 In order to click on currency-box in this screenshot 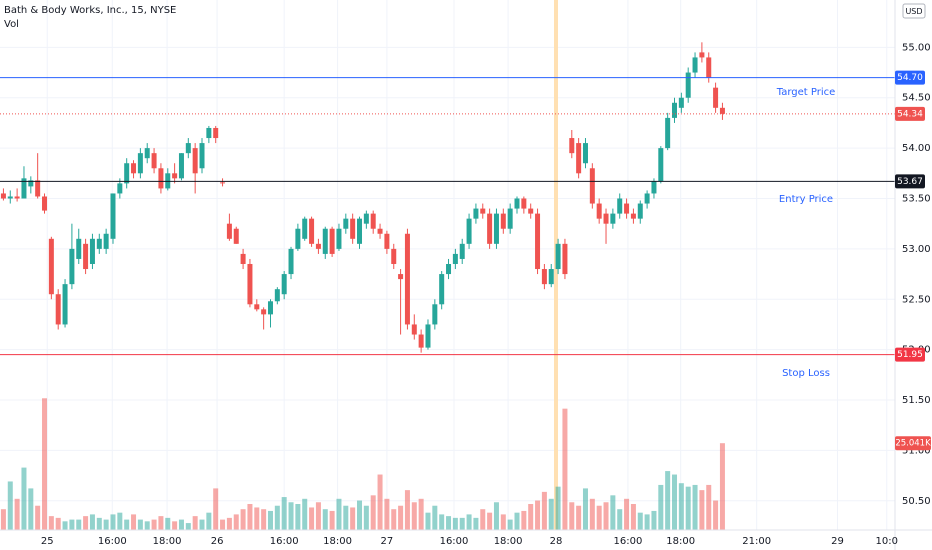, I will do `click(914, 11)`.